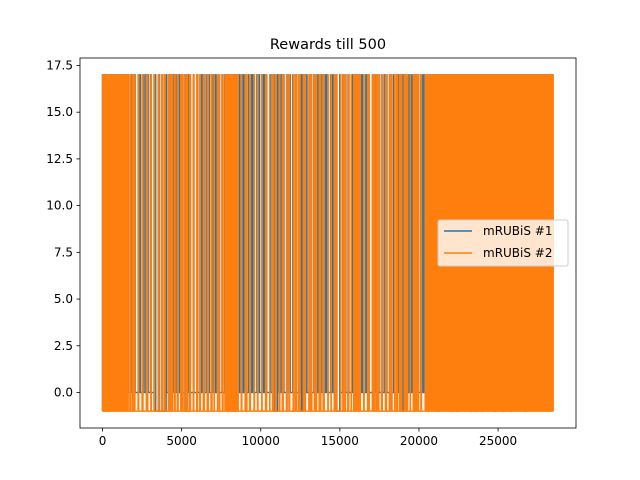  I want to click on x-tick-label: 10000, so click(261, 441).